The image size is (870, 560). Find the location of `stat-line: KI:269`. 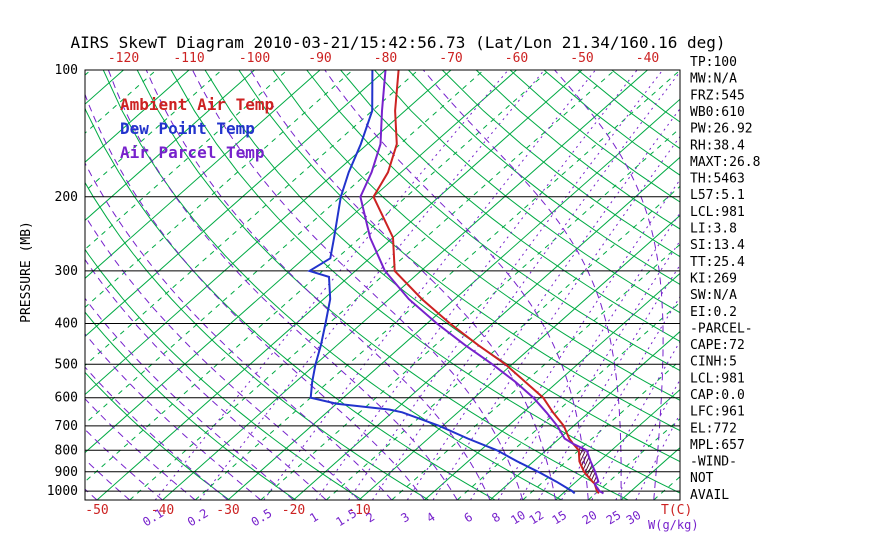

stat-line: KI:269 is located at coordinates (713, 278).